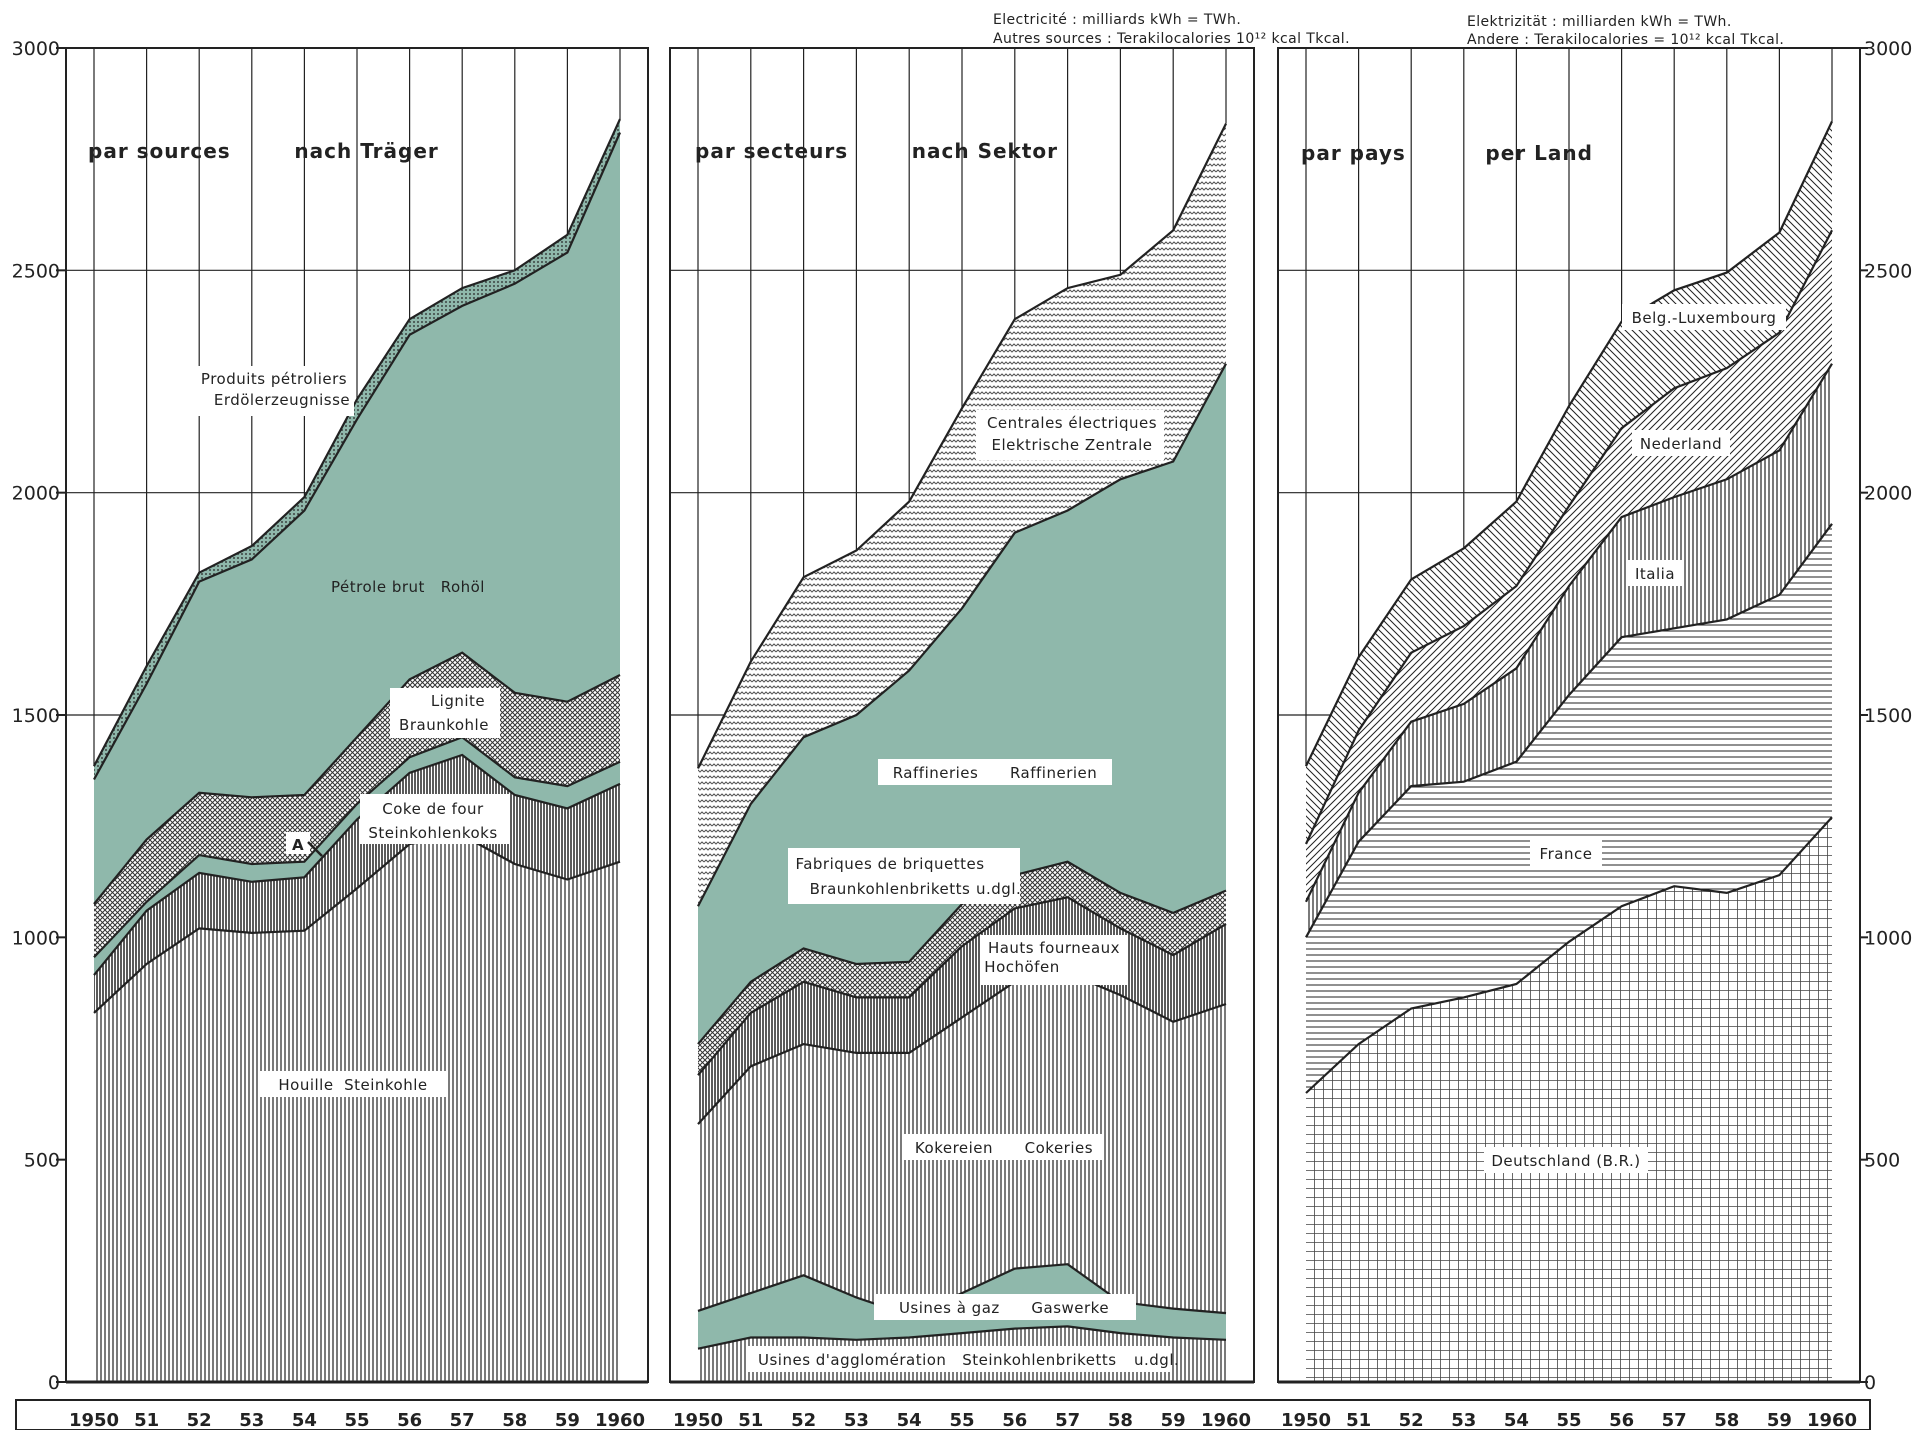  I want to click on label-houille: Houille Steinkohle, so click(352, 1085).